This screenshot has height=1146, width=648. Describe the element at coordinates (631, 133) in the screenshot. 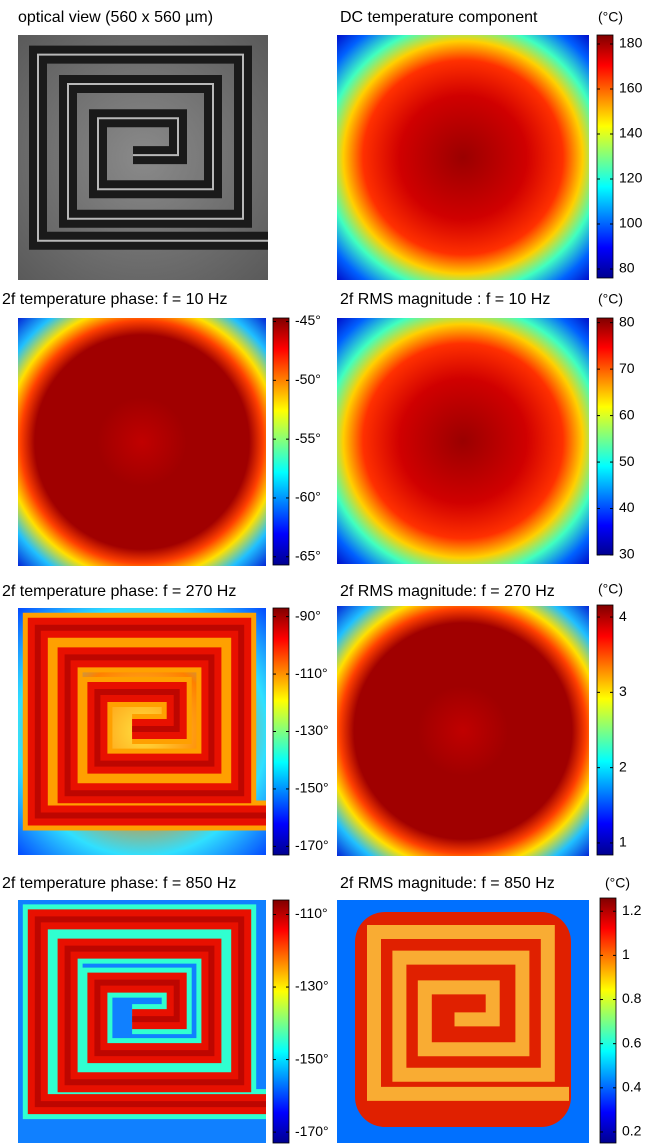

I see `tick-label: 140` at that location.